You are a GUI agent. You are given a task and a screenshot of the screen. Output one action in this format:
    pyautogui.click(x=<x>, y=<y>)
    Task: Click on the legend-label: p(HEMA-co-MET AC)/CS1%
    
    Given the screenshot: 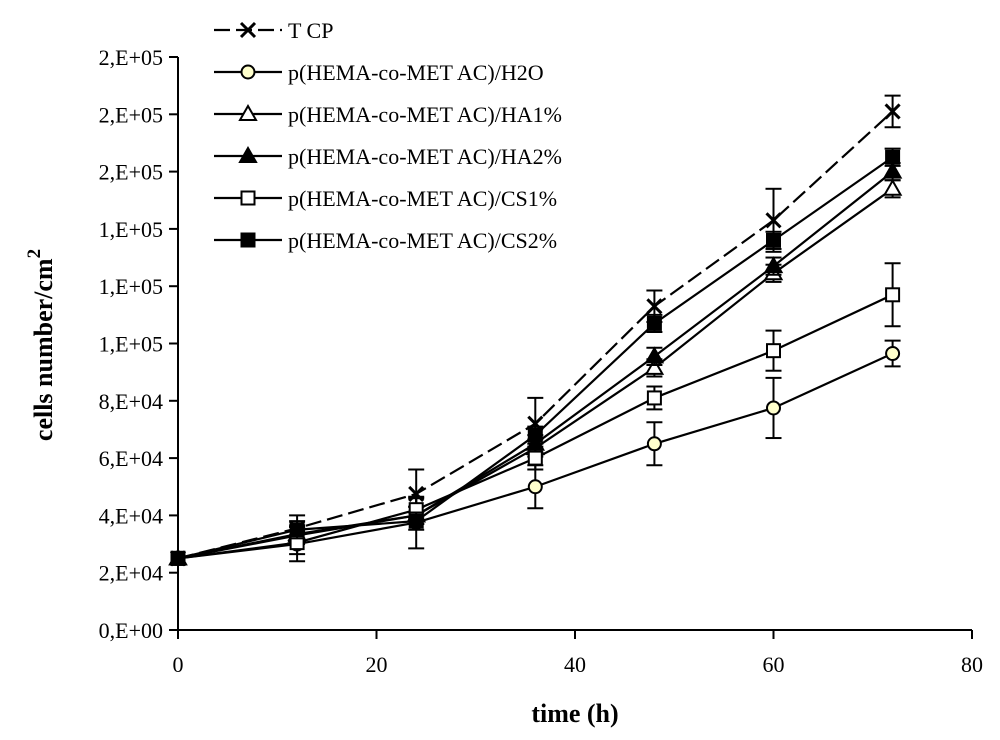 What is the action you would take?
    pyautogui.click(x=422, y=198)
    